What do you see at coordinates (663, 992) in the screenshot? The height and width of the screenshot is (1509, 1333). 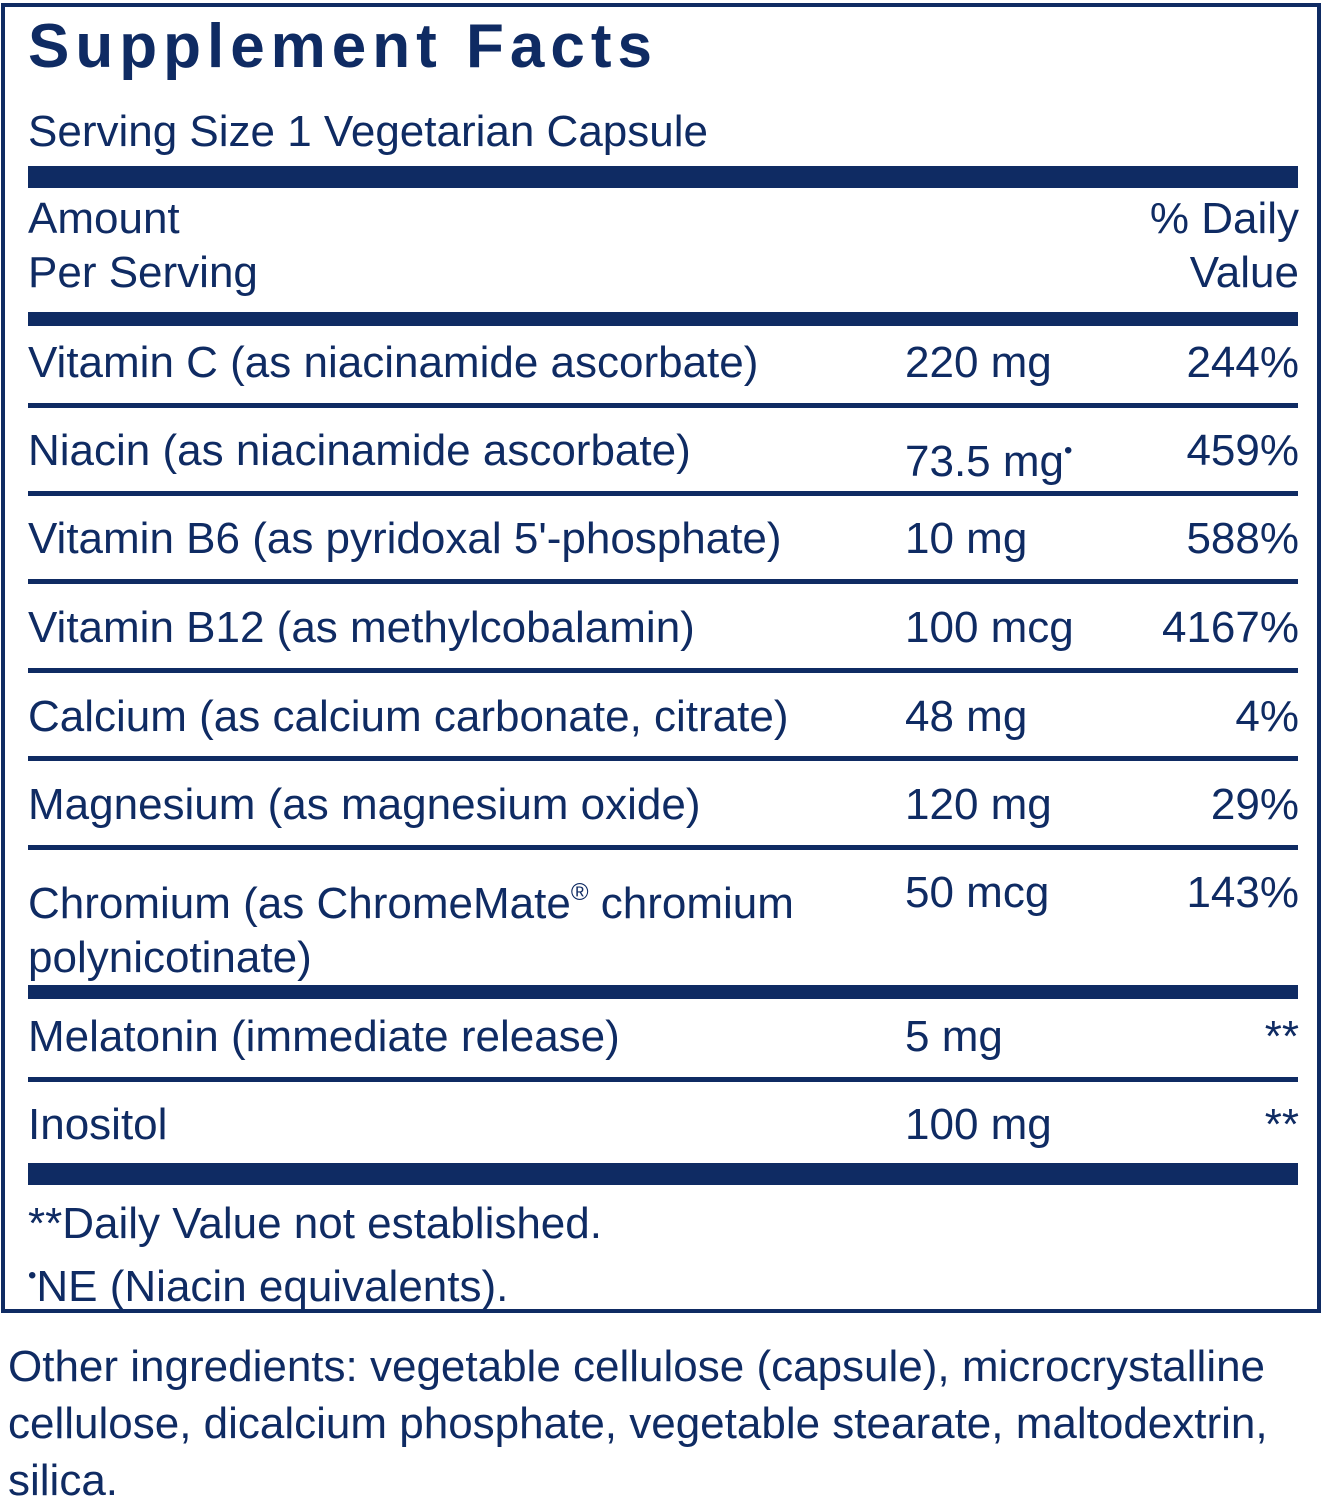 I see `section-divider` at bounding box center [663, 992].